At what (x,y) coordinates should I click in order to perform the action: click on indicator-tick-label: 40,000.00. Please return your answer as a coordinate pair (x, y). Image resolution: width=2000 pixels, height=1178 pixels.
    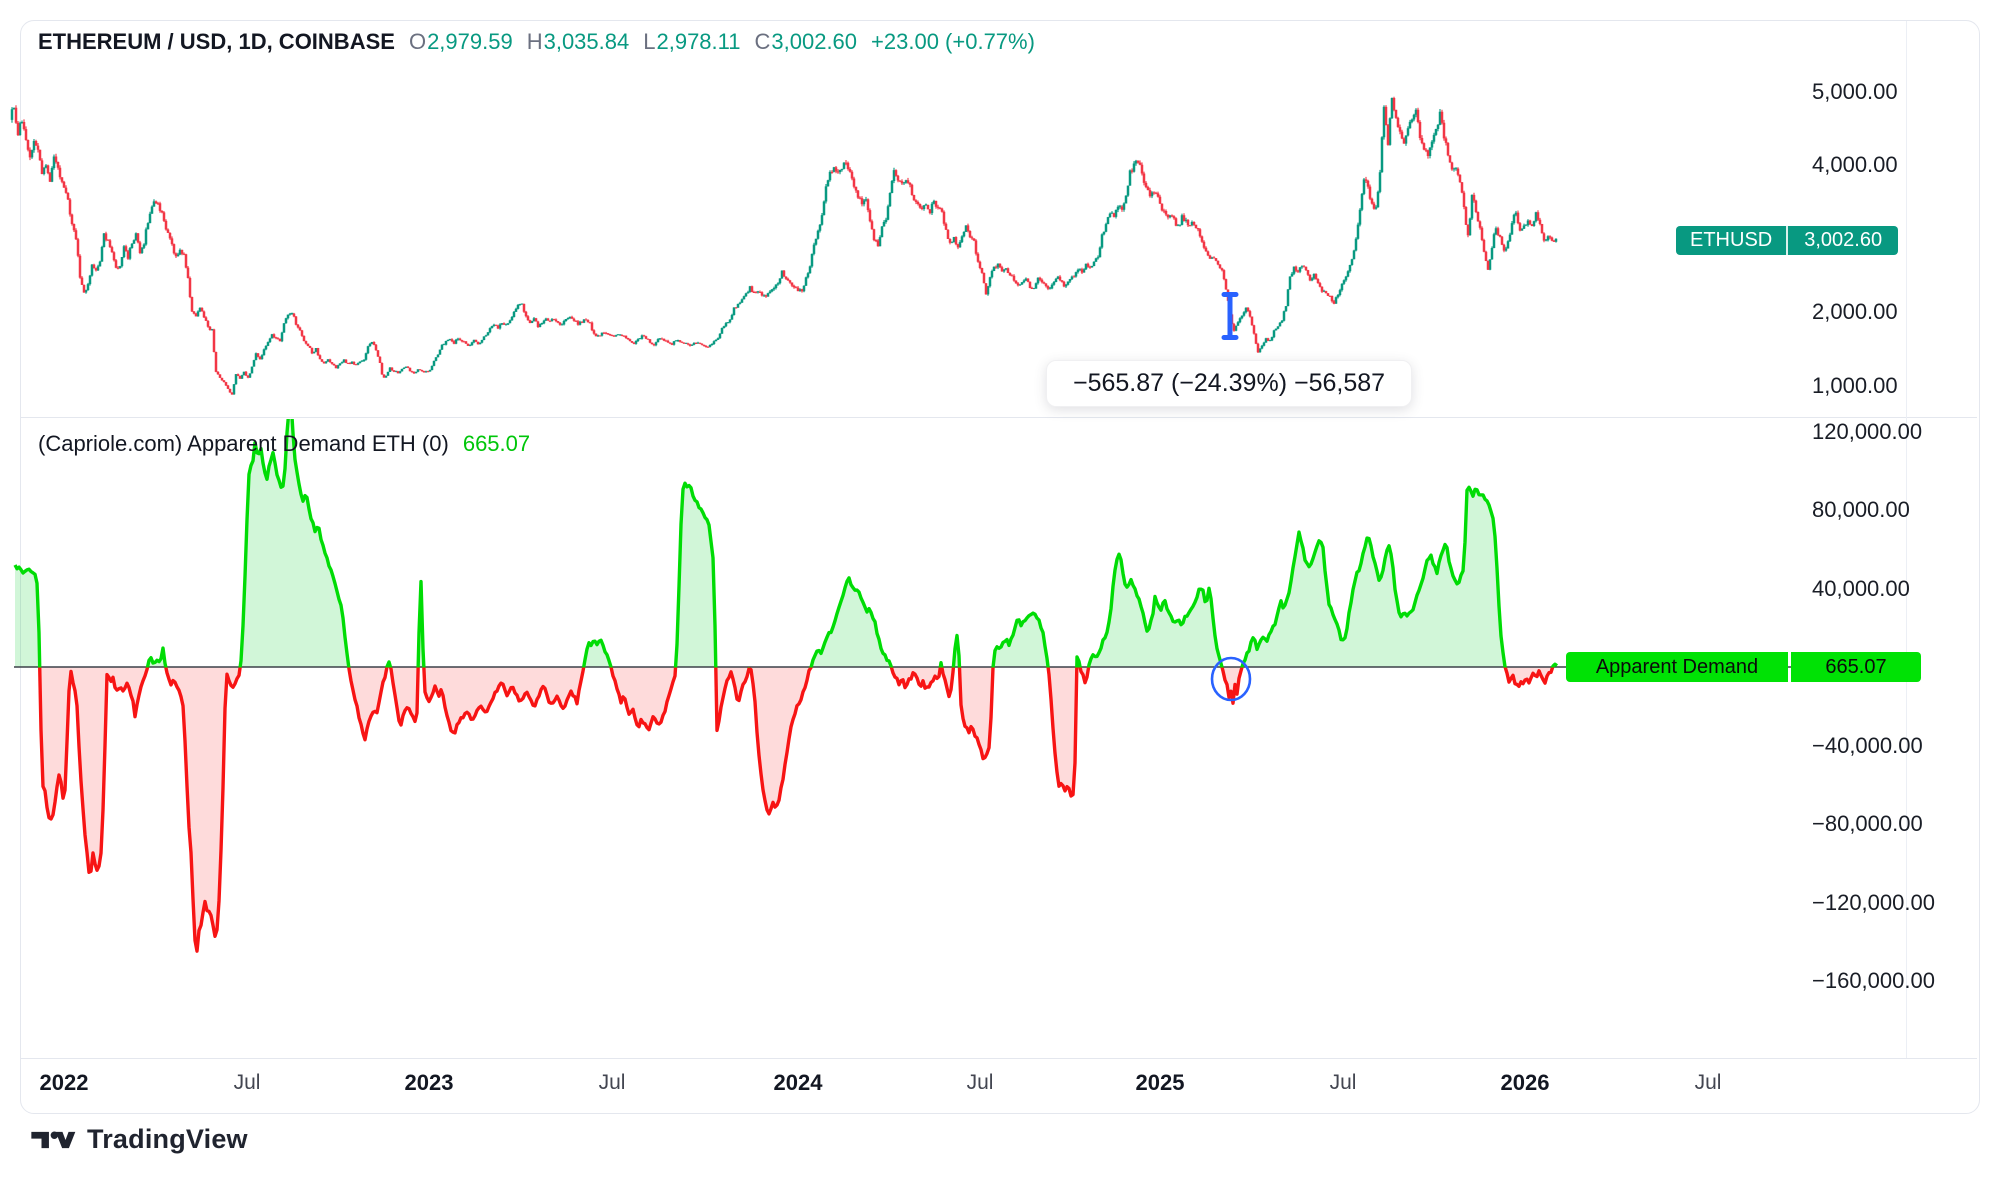
    Looking at the image, I should click on (1861, 588).